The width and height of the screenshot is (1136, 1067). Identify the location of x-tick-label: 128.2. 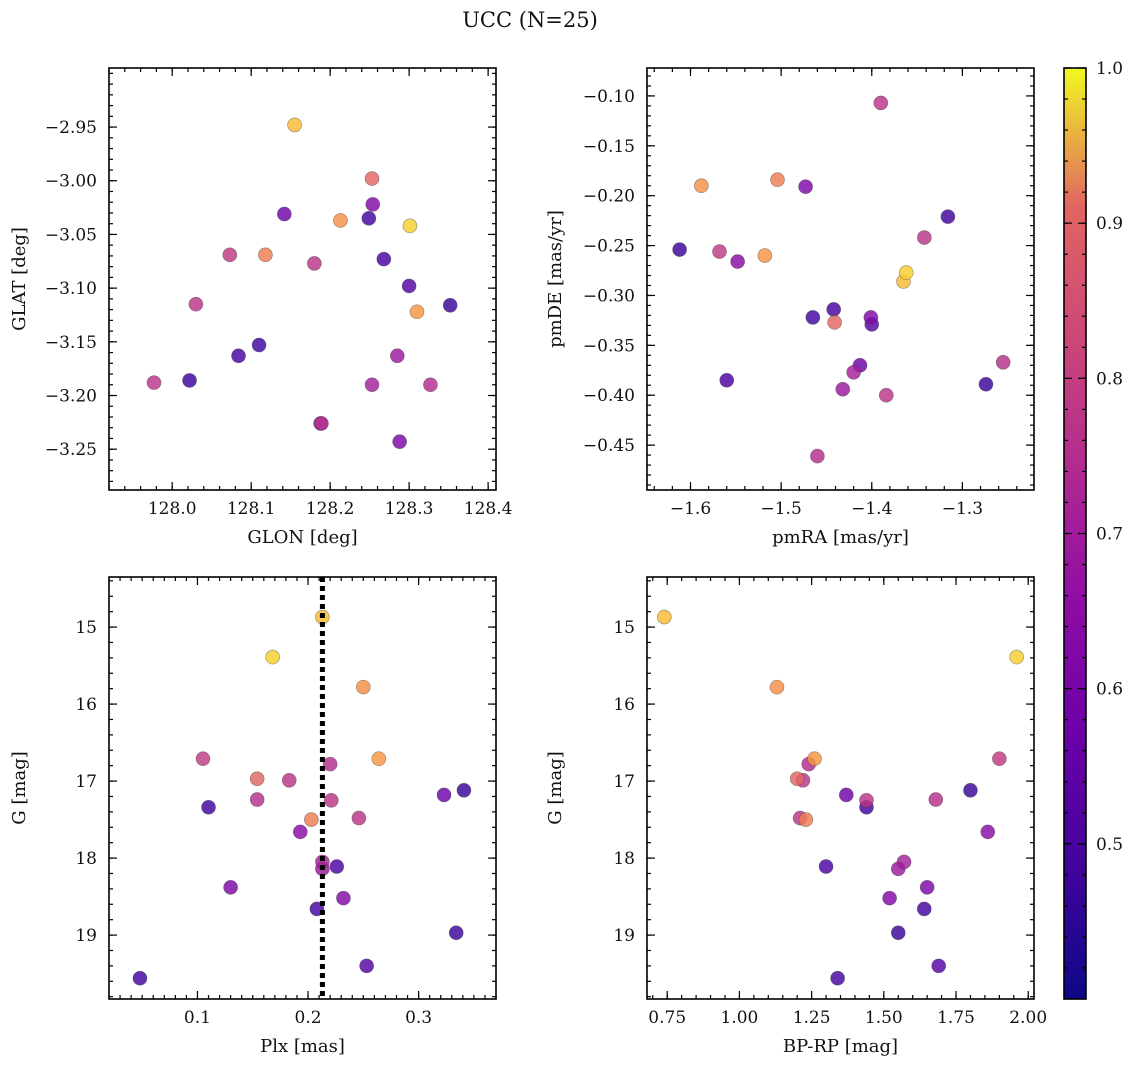
(330, 509).